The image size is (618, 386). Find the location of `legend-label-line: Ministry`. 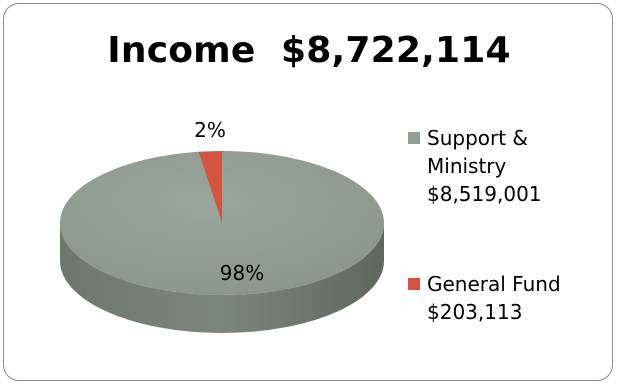

legend-label-line: Ministry is located at coordinates (467, 166).